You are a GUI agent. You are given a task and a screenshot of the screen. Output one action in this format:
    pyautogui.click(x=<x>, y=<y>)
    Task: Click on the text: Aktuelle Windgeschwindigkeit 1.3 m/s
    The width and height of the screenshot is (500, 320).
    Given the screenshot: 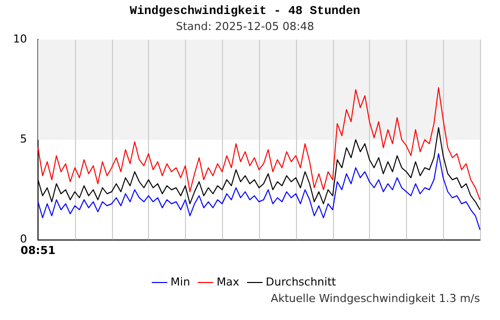 What is the action you would take?
    pyautogui.click(x=375, y=298)
    